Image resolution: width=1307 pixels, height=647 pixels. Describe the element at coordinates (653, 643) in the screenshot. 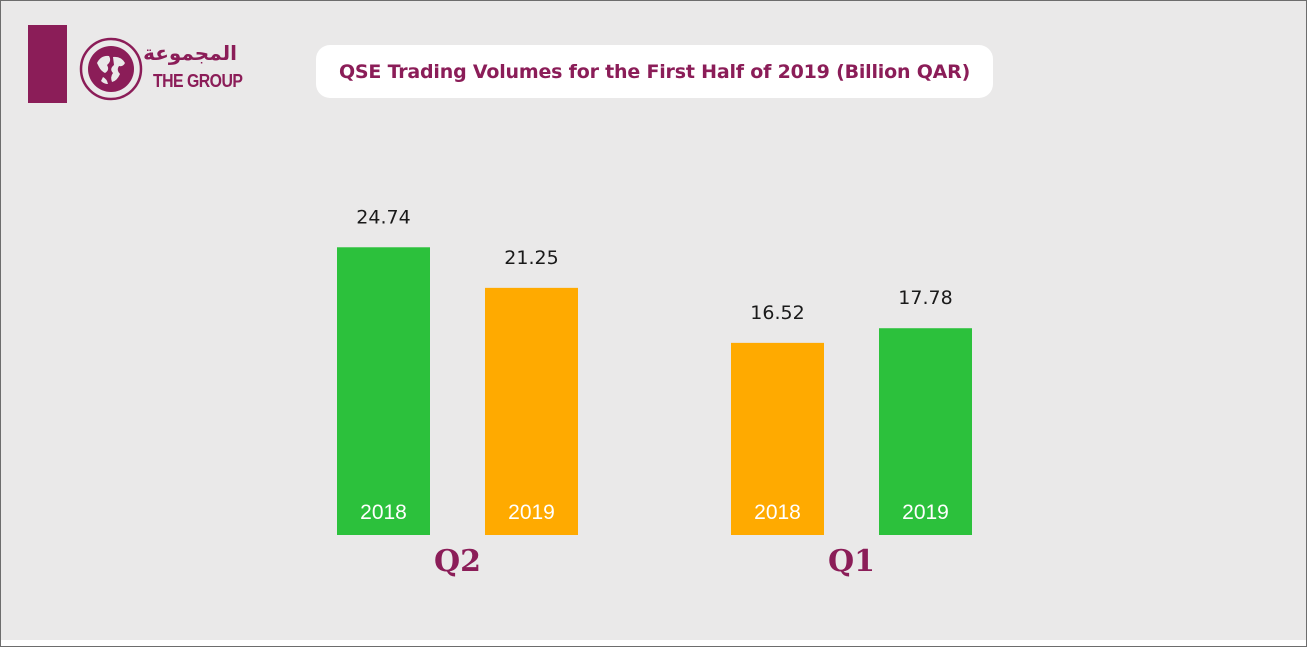

I see `bottom-strip` at that location.